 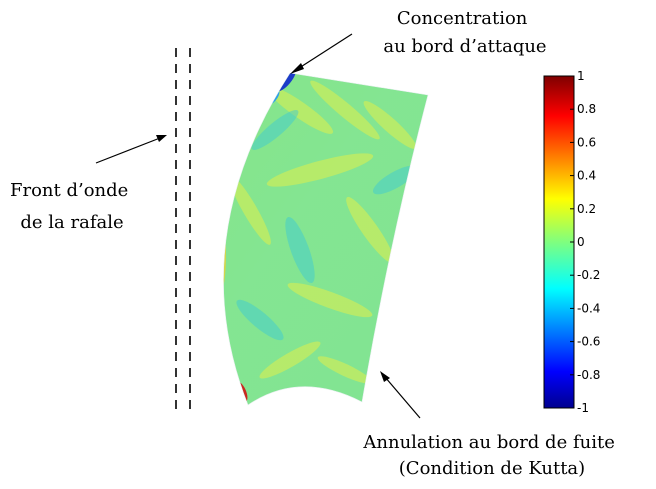 What do you see at coordinates (588, 308) in the screenshot?
I see `colorbar-tick-label: -0.4` at bounding box center [588, 308].